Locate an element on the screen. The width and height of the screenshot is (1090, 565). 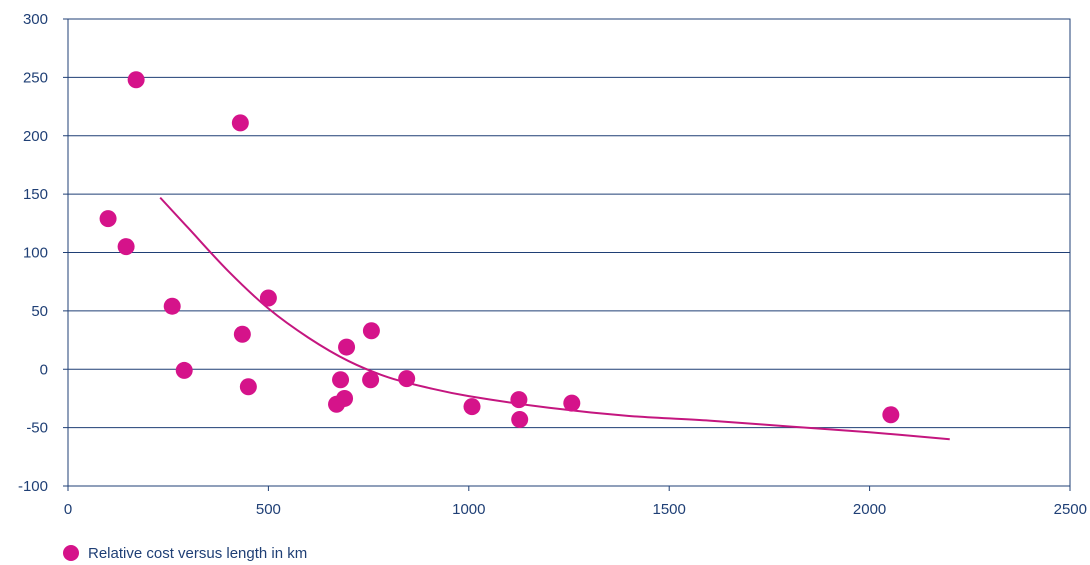
y-tick-label: 100 is located at coordinates (35, 253).